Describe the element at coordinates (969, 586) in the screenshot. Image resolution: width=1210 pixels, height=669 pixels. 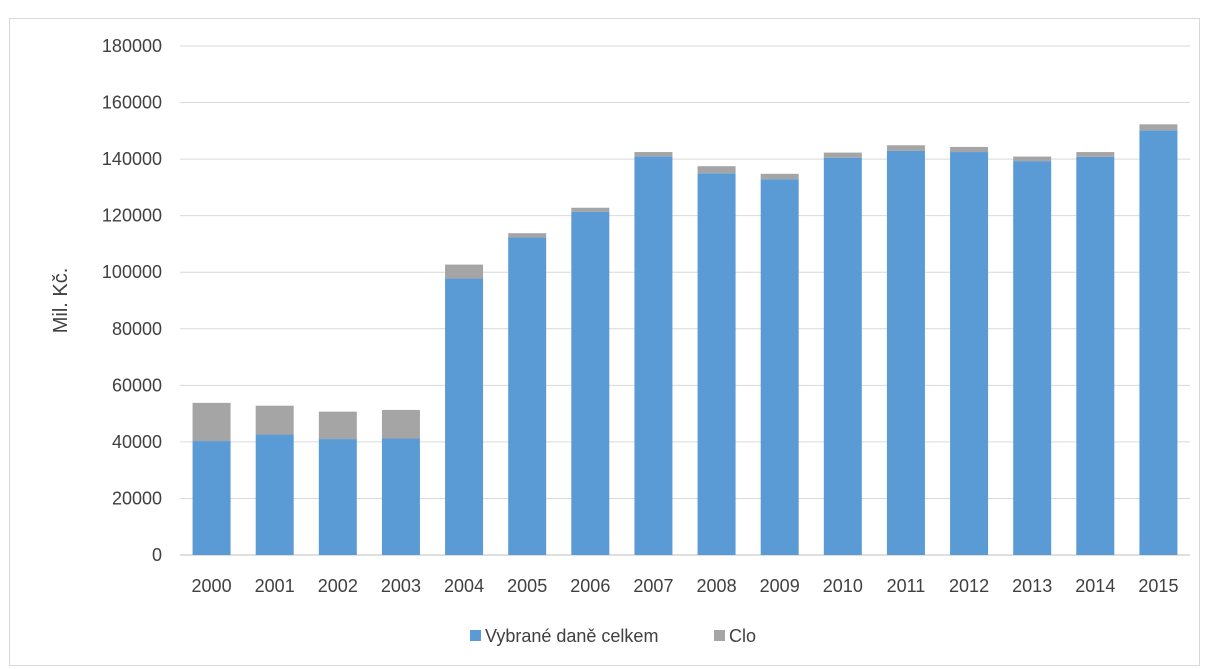
I see `x-tick-label: 2012` at that location.